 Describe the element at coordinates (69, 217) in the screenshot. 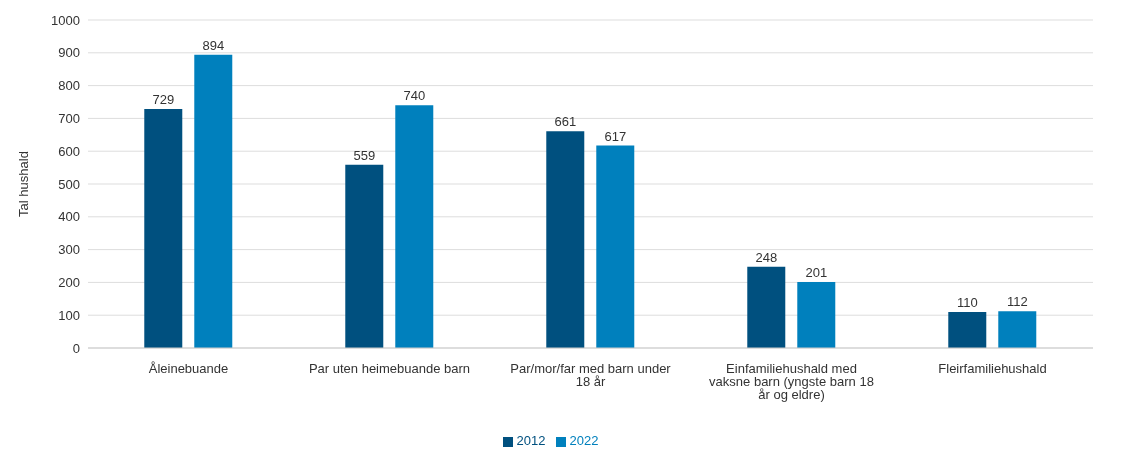

I see `y-tick-label: 400` at that location.